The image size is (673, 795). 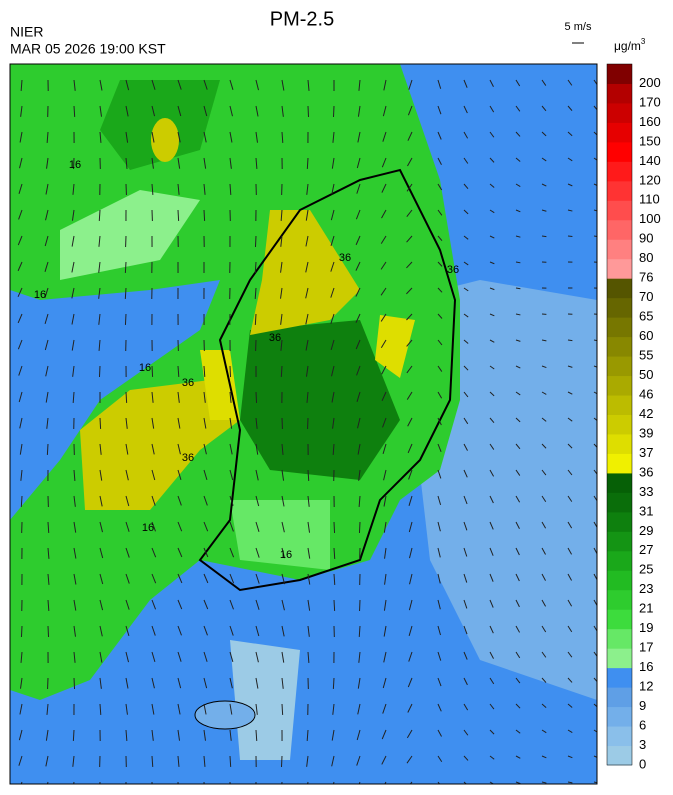 I want to click on colorbar-label: 9, so click(x=642, y=705).